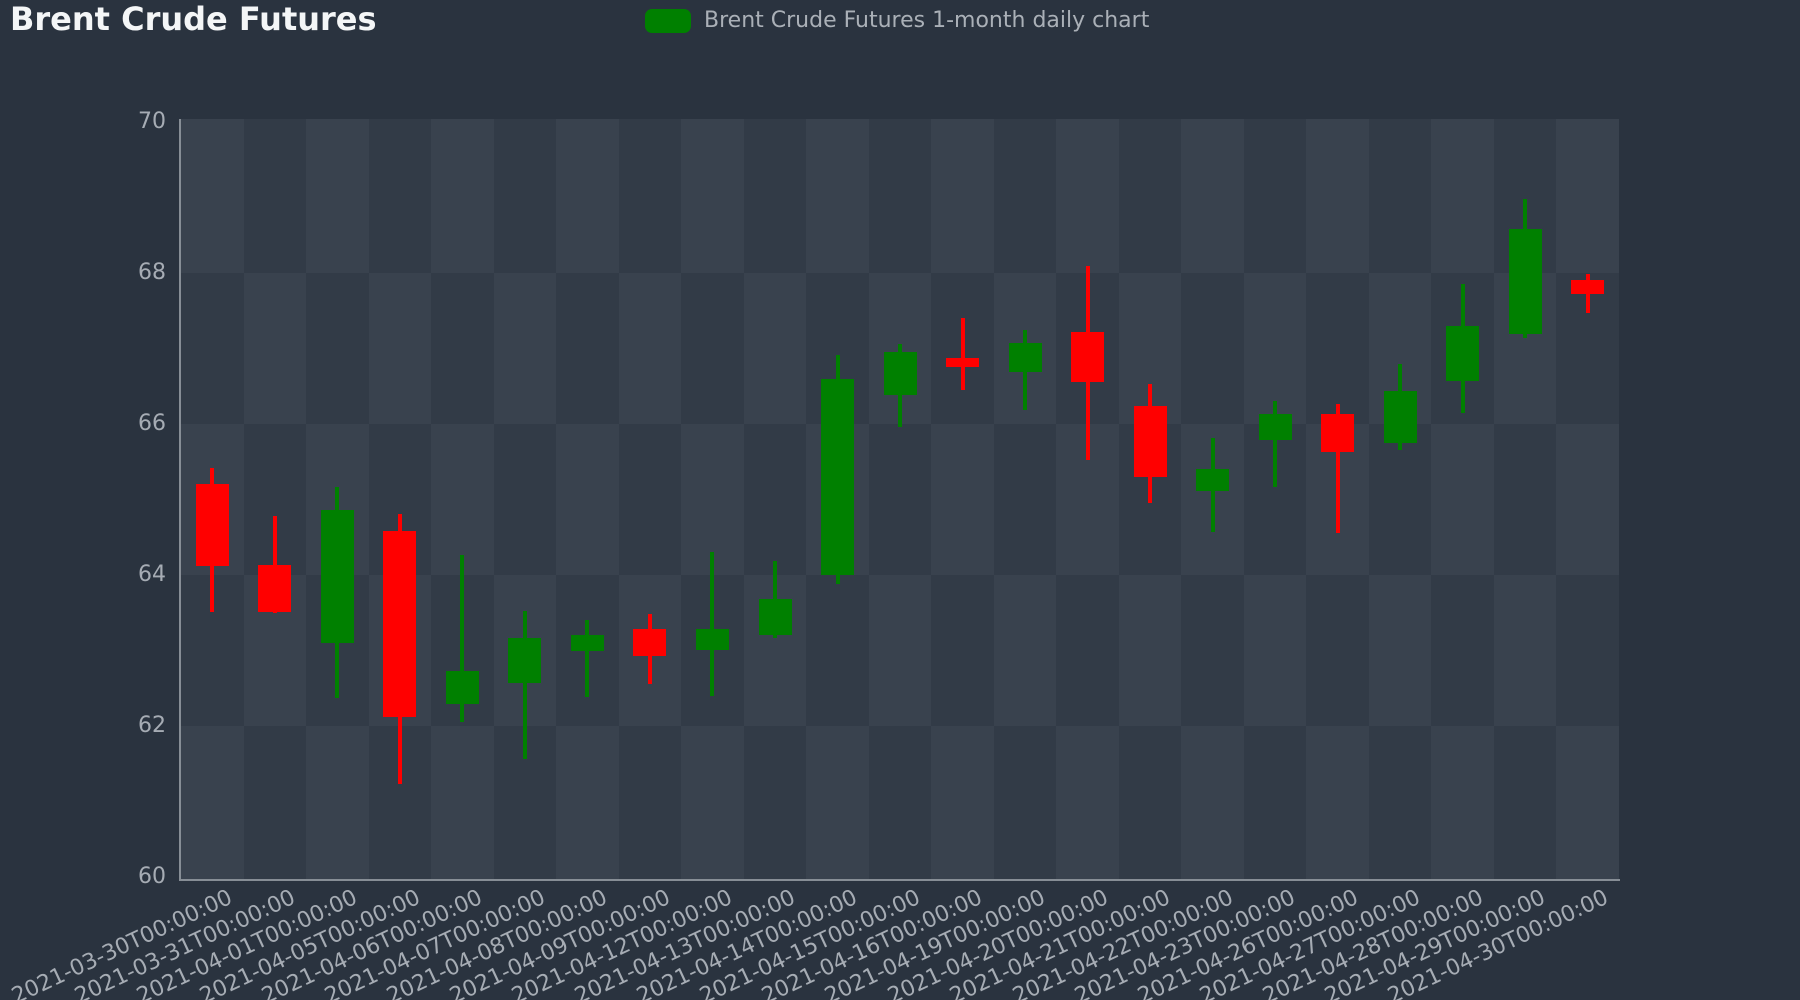 The image size is (1800, 1000). Describe the element at coordinates (180, 500) in the screenshot. I see `y-axis-line` at that location.